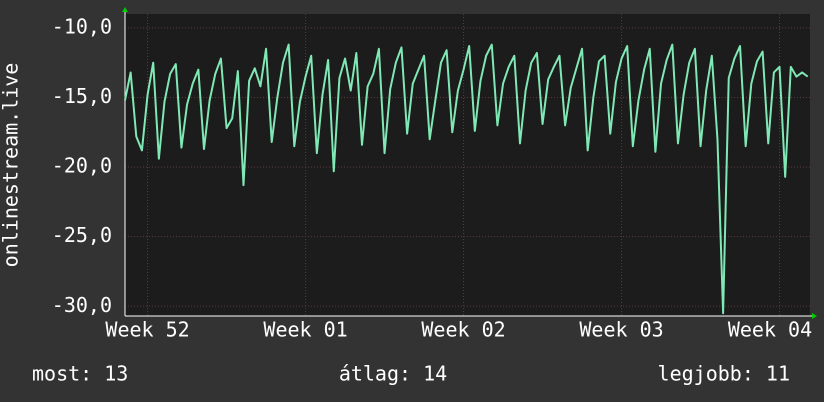 This screenshot has height=402, width=824. I want to click on x-tick-label: Week 52, so click(147, 330).